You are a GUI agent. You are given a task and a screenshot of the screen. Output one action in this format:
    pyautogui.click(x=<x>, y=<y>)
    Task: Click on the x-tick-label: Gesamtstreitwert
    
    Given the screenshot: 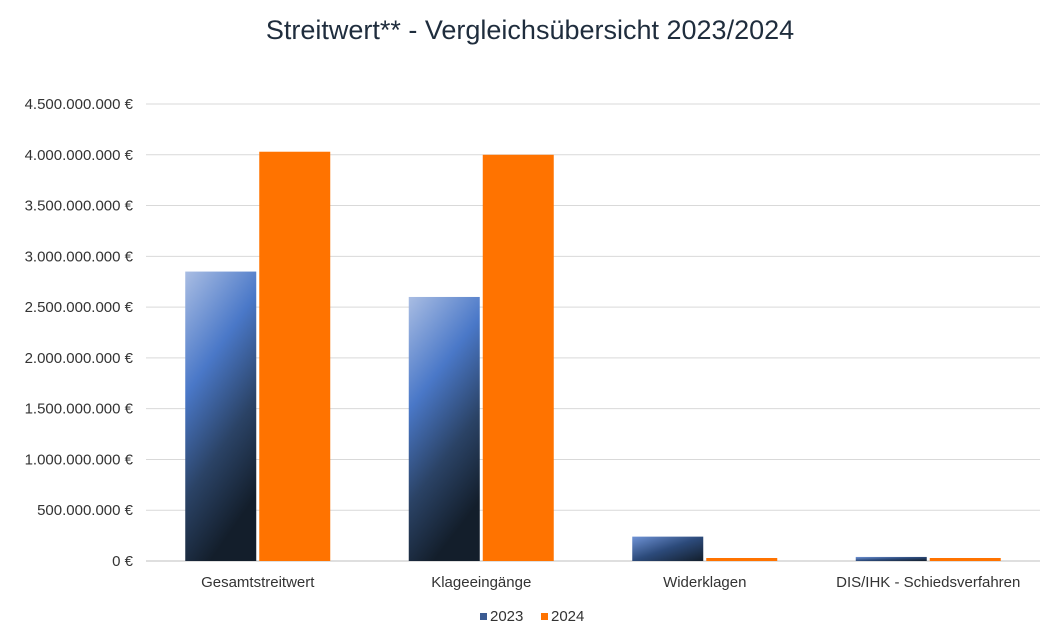 What is the action you would take?
    pyautogui.click(x=258, y=582)
    